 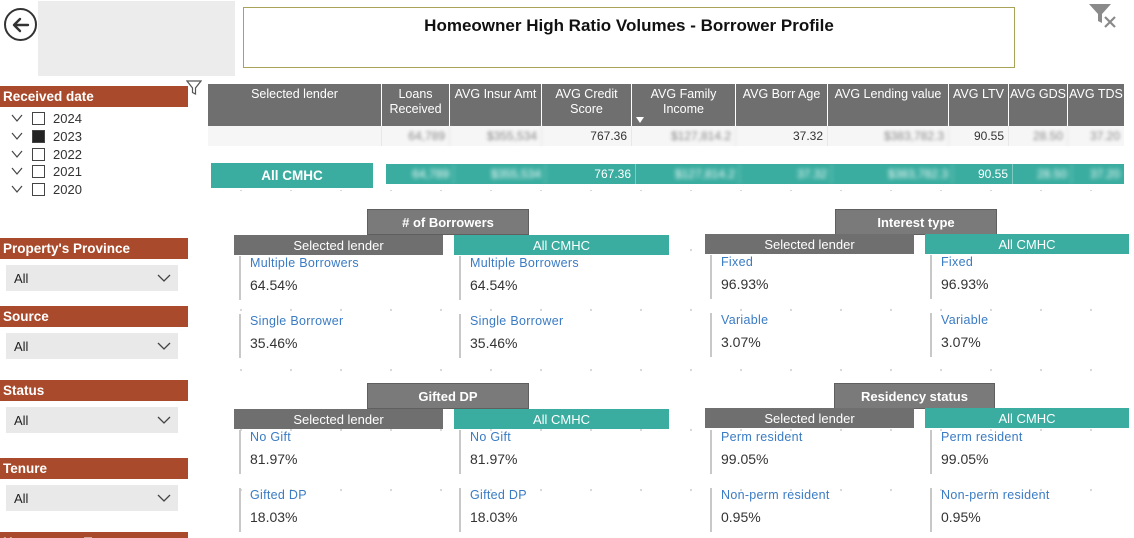 I want to click on slicer-filter-button, so click(x=194, y=88).